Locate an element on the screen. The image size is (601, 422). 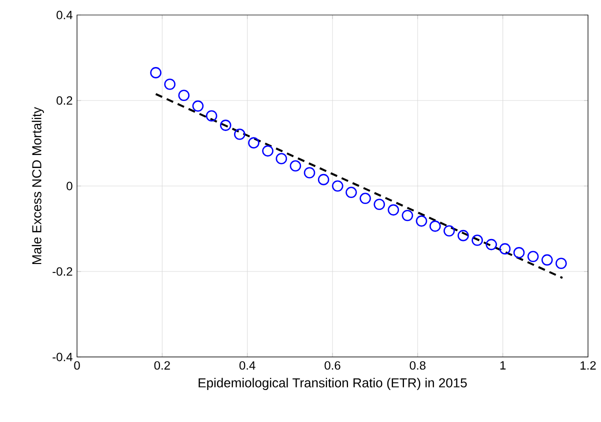
x-tick-label: 0.4 is located at coordinates (247, 365).